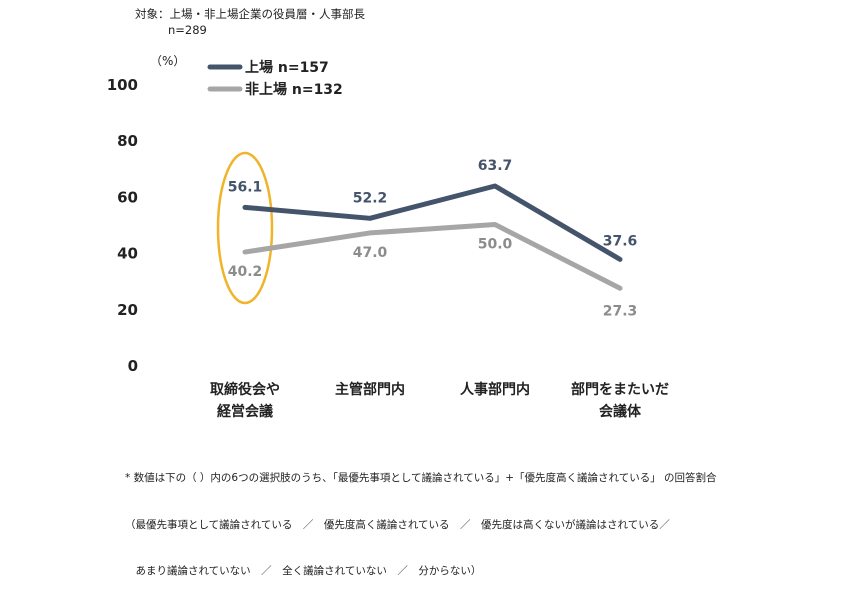  Describe the element at coordinates (168, 61) in the screenshot. I see `y-axis-unit: （%）` at that location.